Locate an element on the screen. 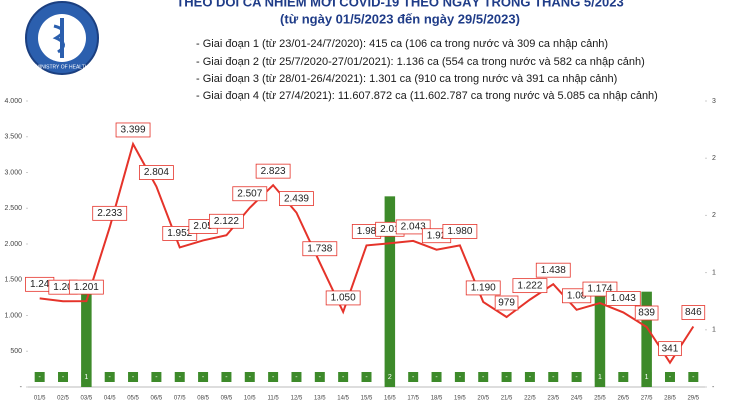  x-tick-label: 29/5 is located at coordinates (693, 399).